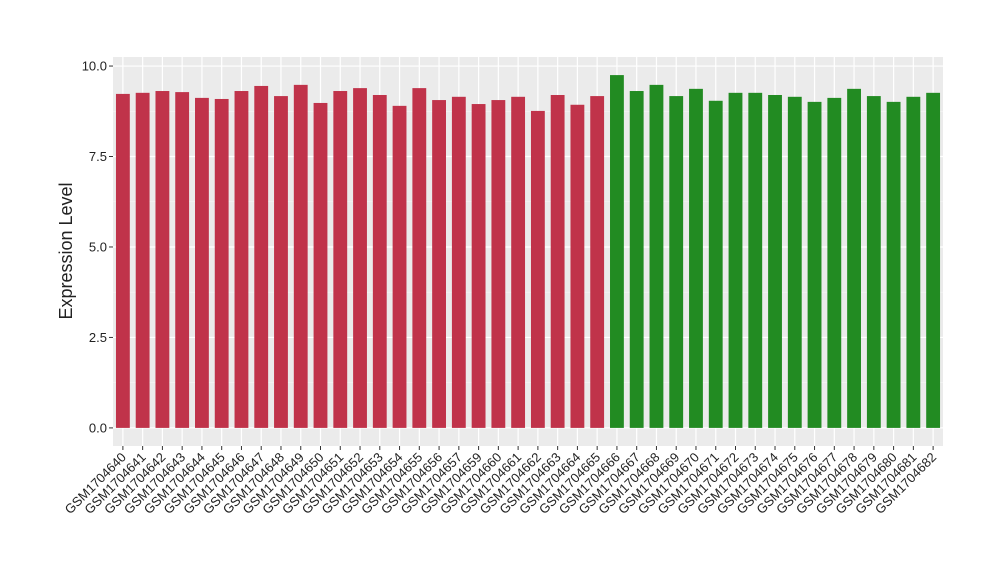  I want to click on y-tick-label: 10.0, so click(94, 66).